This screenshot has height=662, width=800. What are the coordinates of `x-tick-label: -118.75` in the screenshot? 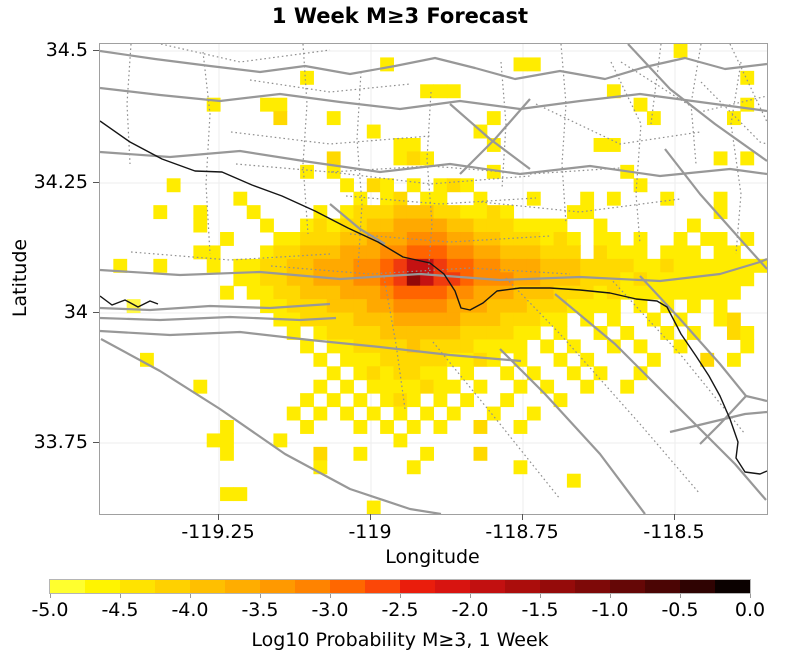 It's located at (522, 532).